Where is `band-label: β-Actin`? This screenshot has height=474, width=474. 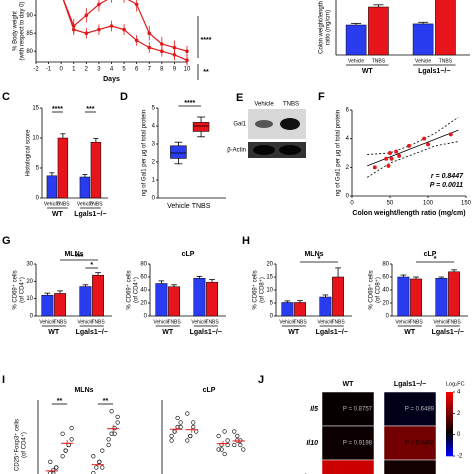
band-label: β-Actin is located at coordinates (236, 151).